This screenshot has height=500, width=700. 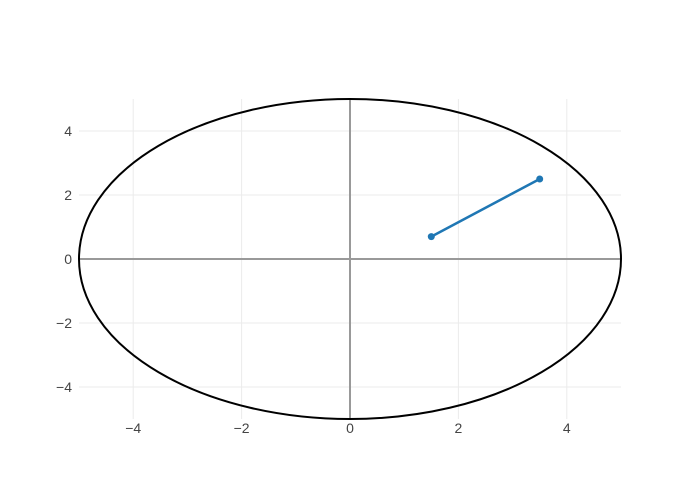 I want to click on trace-line, so click(x=485, y=207).